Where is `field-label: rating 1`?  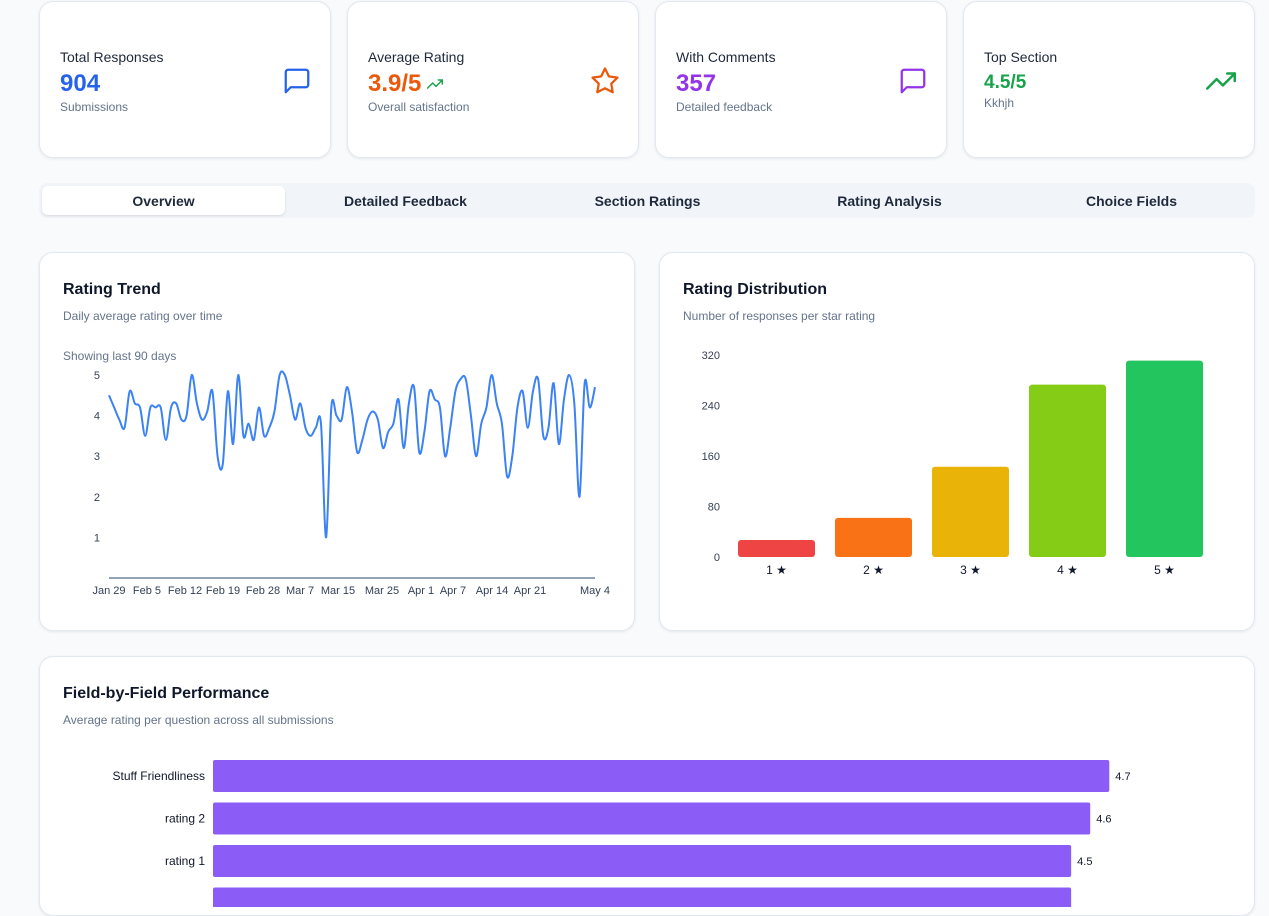
field-label: rating 1 is located at coordinates (185, 861).